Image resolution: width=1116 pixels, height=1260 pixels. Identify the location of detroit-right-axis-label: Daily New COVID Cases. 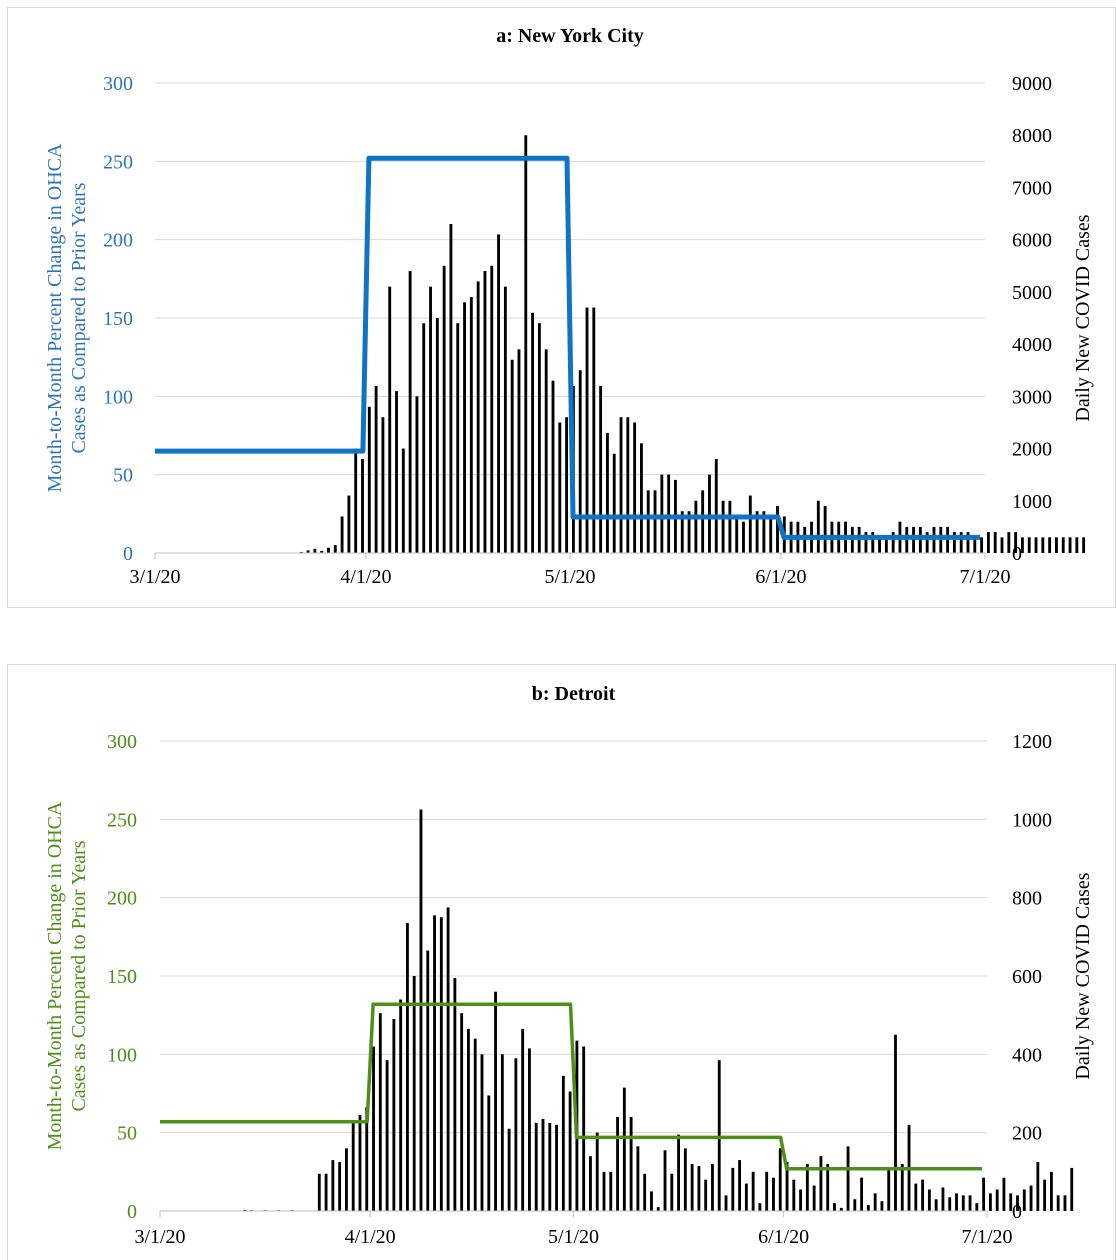
(1083, 975).